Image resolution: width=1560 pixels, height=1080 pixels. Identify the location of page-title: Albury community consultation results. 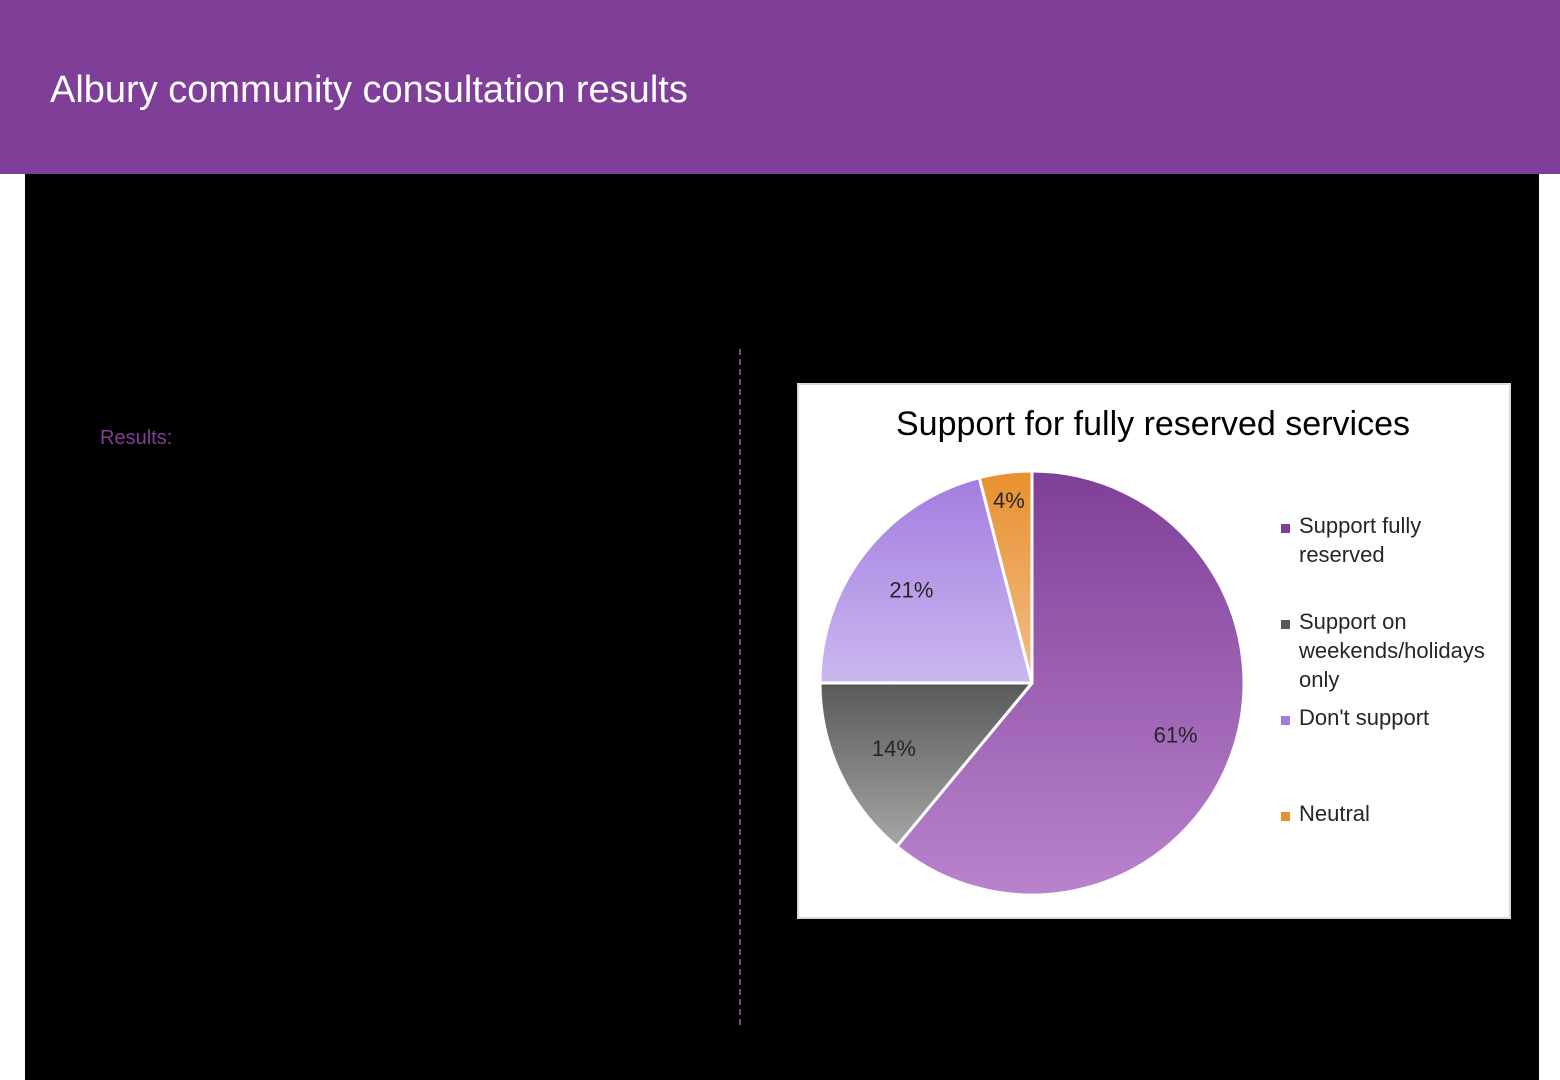
(369, 90).